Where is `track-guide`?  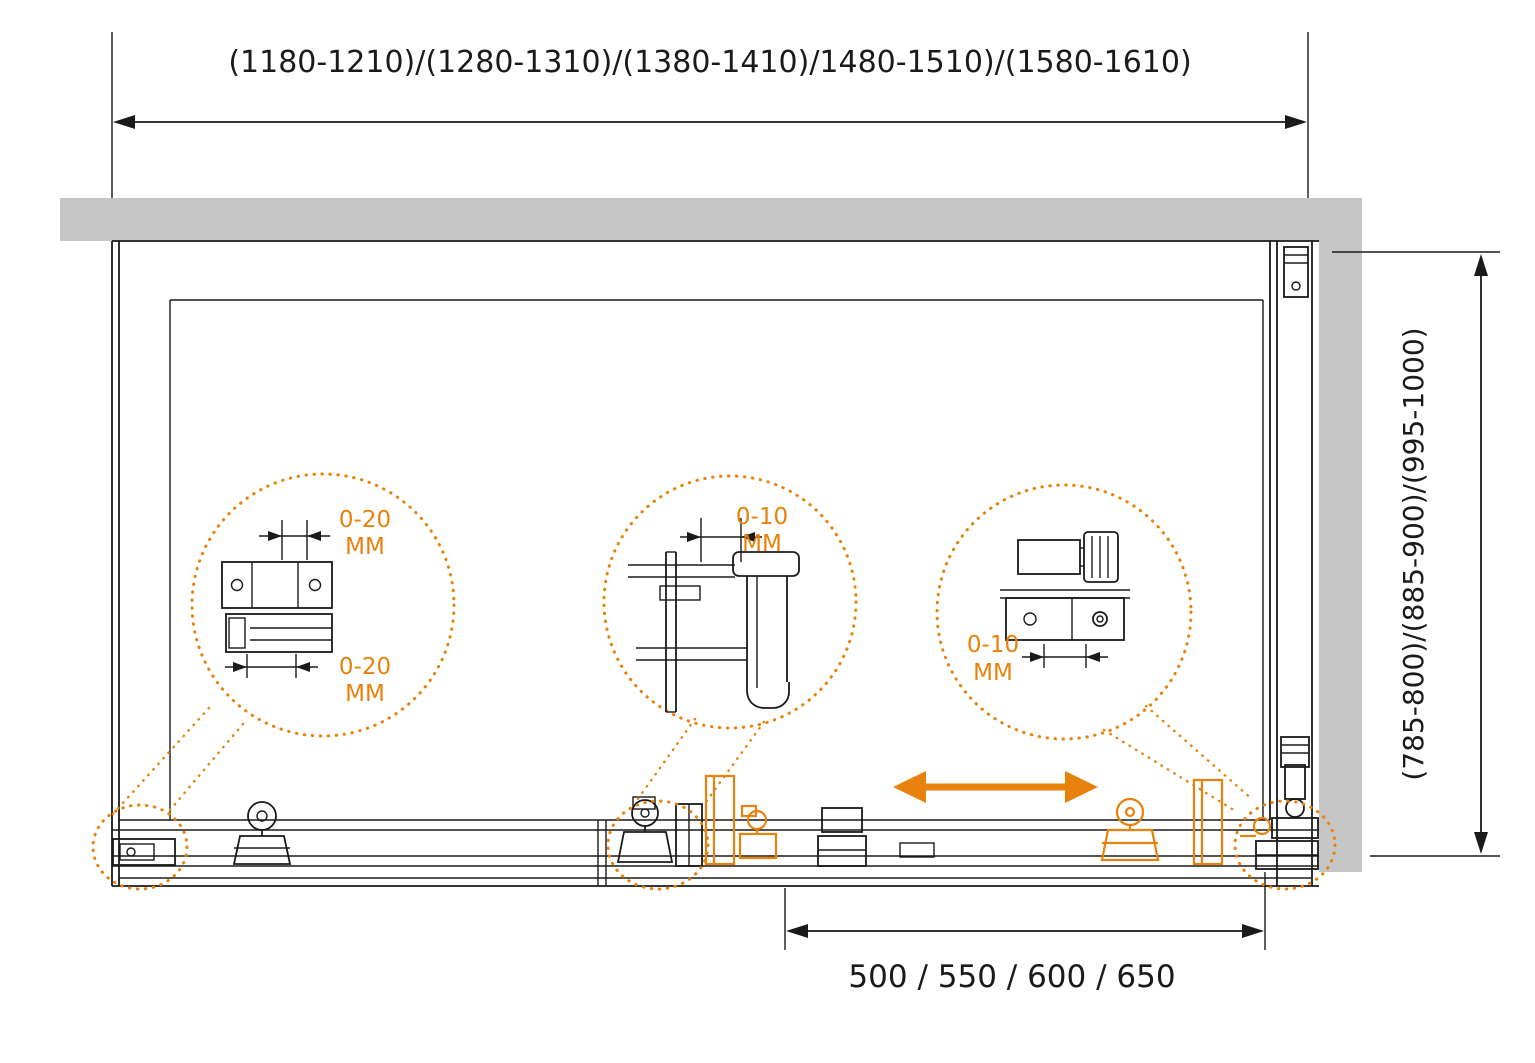
track-guide is located at coordinates (917, 850).